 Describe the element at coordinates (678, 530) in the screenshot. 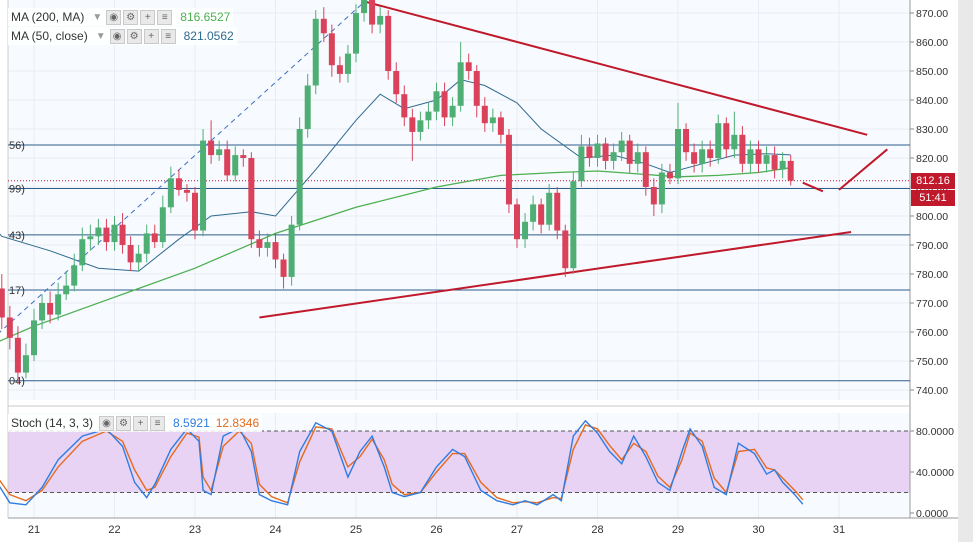

I see `x-tick-label: 29` at that location.